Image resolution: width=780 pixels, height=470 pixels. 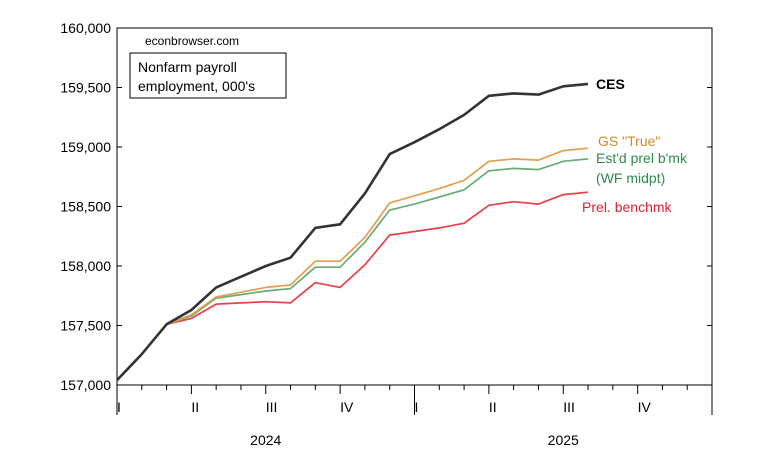 What do you see at coordinates (196, 86) in the screenshot?
I see `chart-title-line-2: employment, 000's` at bounding box center [196, 86].